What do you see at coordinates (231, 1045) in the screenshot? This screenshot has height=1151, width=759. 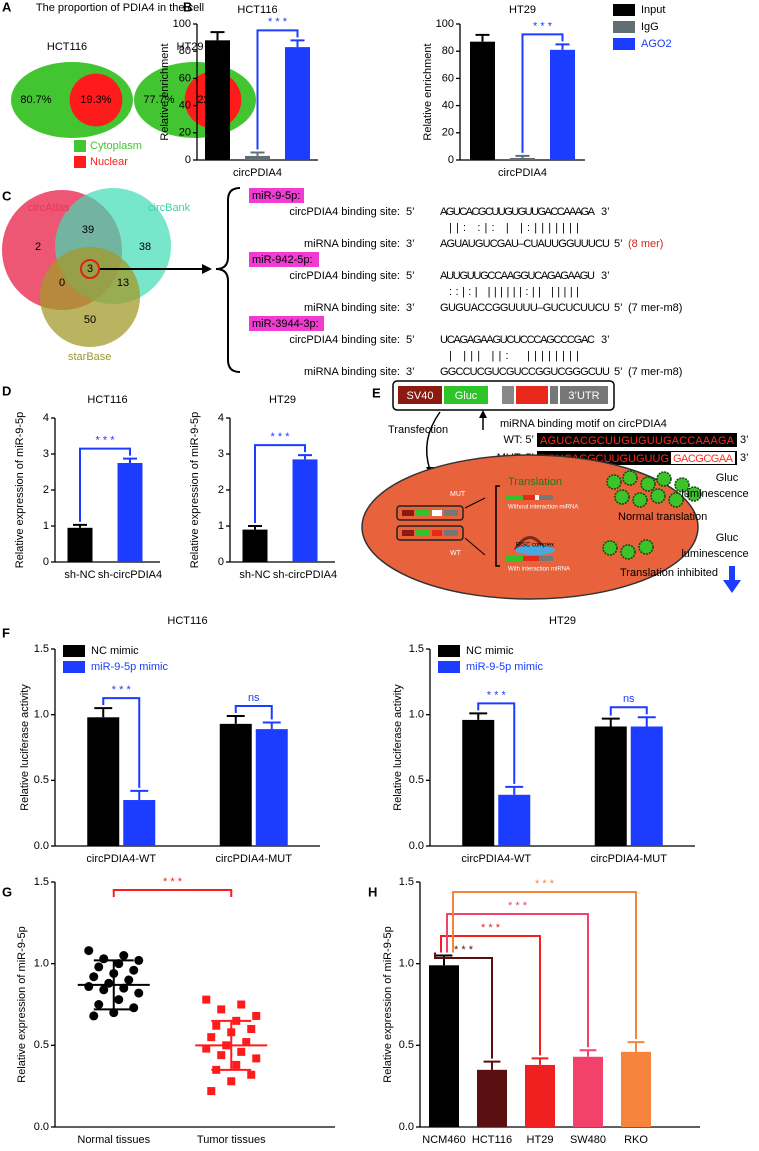 I see `sd-whisker` at bounding box center [231, 1045].